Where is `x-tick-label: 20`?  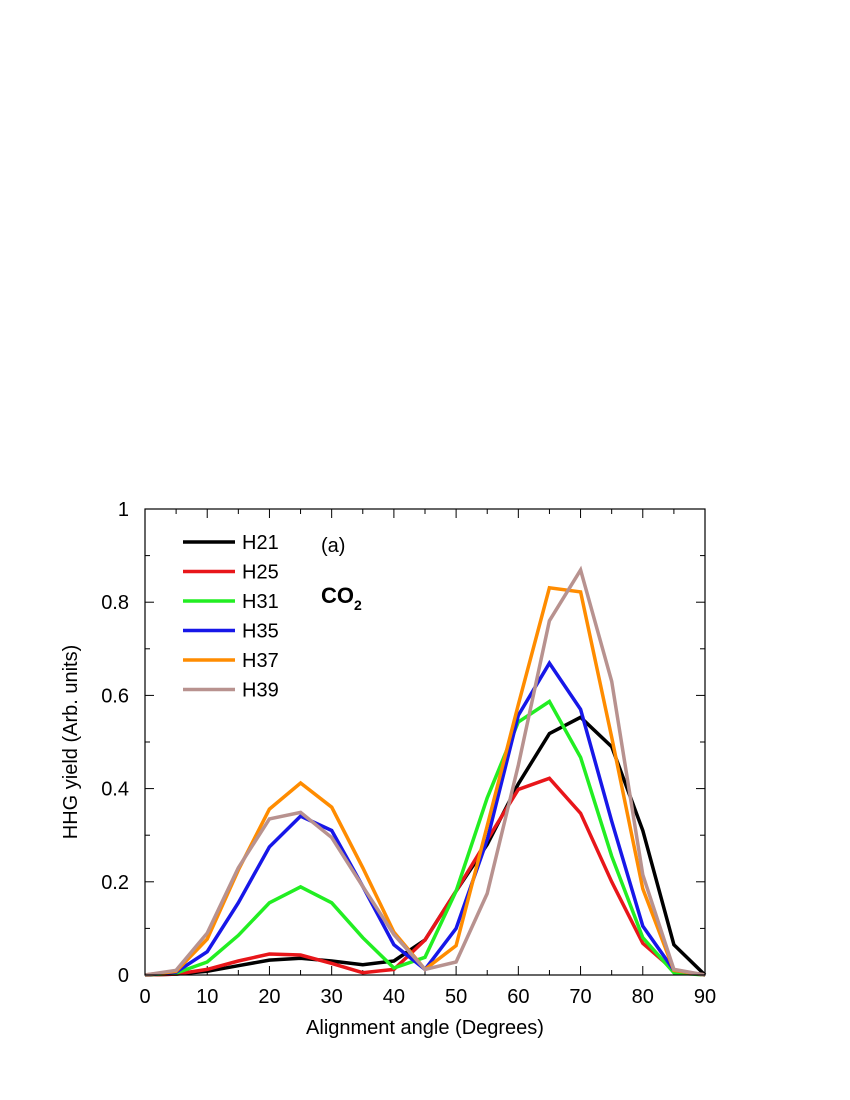
x-tick-label: 20 is located at coordinates (269, 997).